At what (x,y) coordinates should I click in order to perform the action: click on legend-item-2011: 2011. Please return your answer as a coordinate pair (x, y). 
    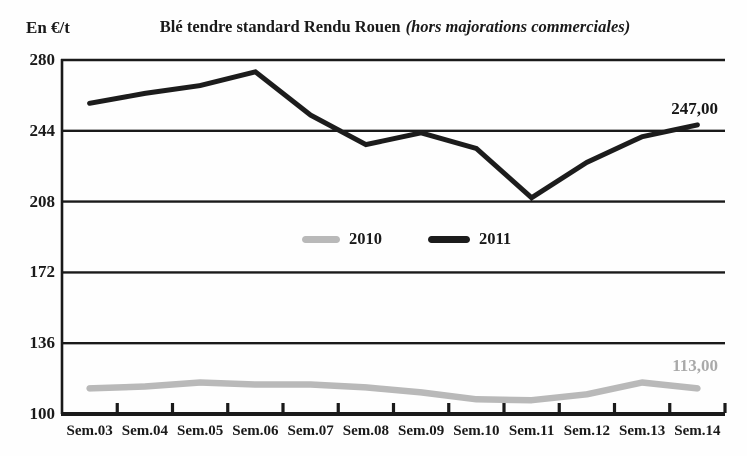
    Looking at the image, I should click on (469, 239).